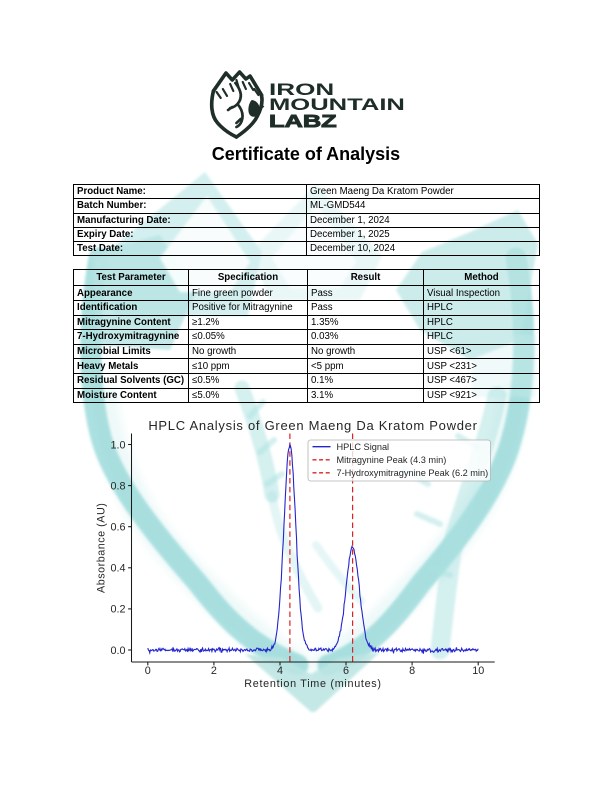  I want to click on svg-text: HPLC Signal, so click(363, 447).